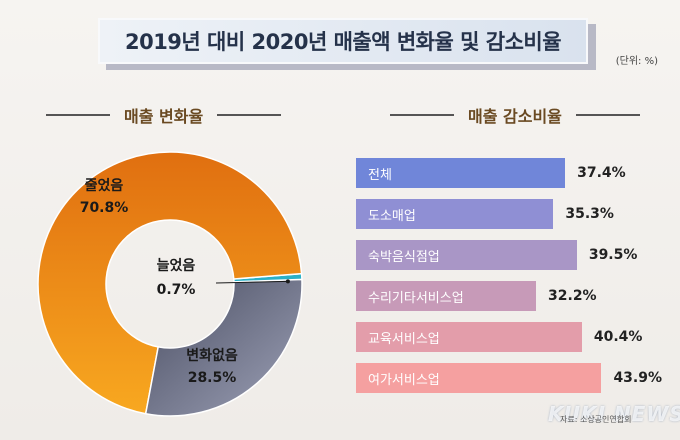 The width and height of the screenshot is (680, 440). What do you see at coordinates (251, 282) in the screenshot?
I see `leader-line` at bounding box center [251, 282].